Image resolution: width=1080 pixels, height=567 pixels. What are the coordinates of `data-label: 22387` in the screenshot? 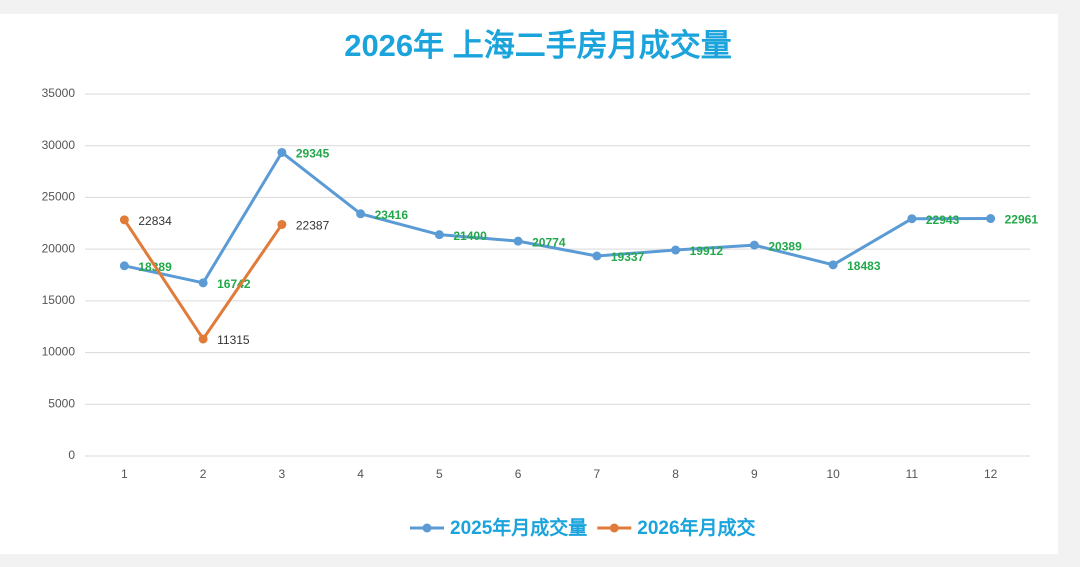 It's located at (313, 226).